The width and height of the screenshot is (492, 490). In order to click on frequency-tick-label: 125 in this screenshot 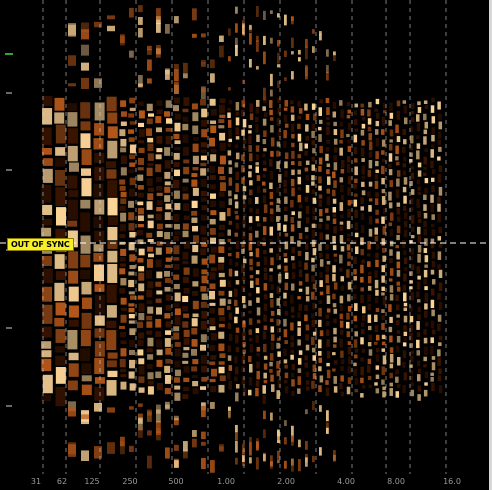, I will do `click(92, 481)`.